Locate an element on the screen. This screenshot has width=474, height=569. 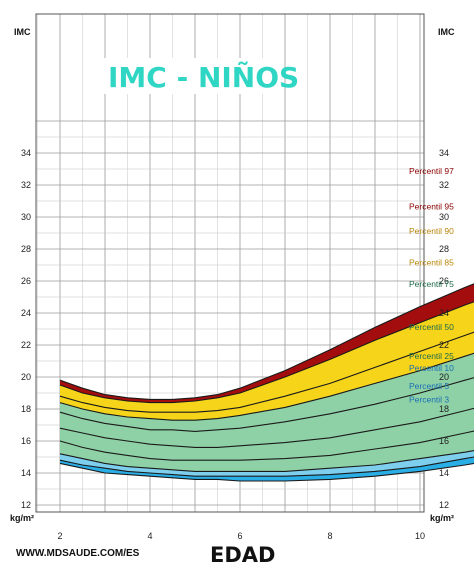
label-percentil-5: Percentil 5 is located at coordinates (429, 386).